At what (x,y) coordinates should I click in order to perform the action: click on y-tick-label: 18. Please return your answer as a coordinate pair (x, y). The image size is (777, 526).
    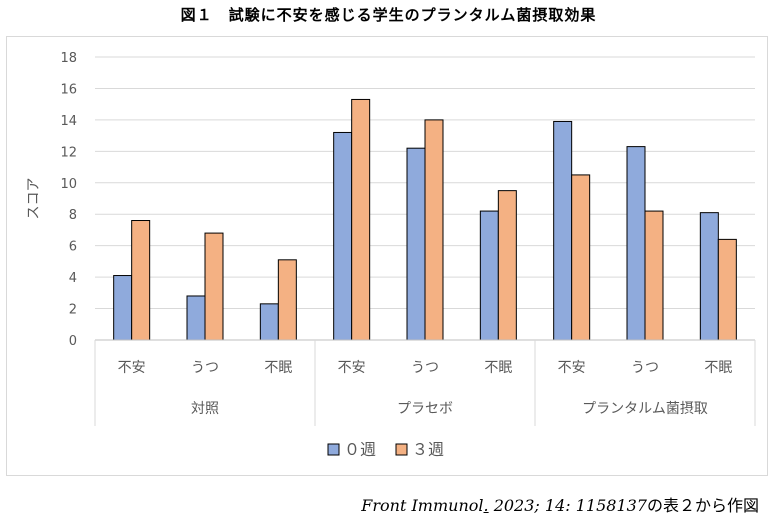
    Looking at the image, I should click on (68, 58).